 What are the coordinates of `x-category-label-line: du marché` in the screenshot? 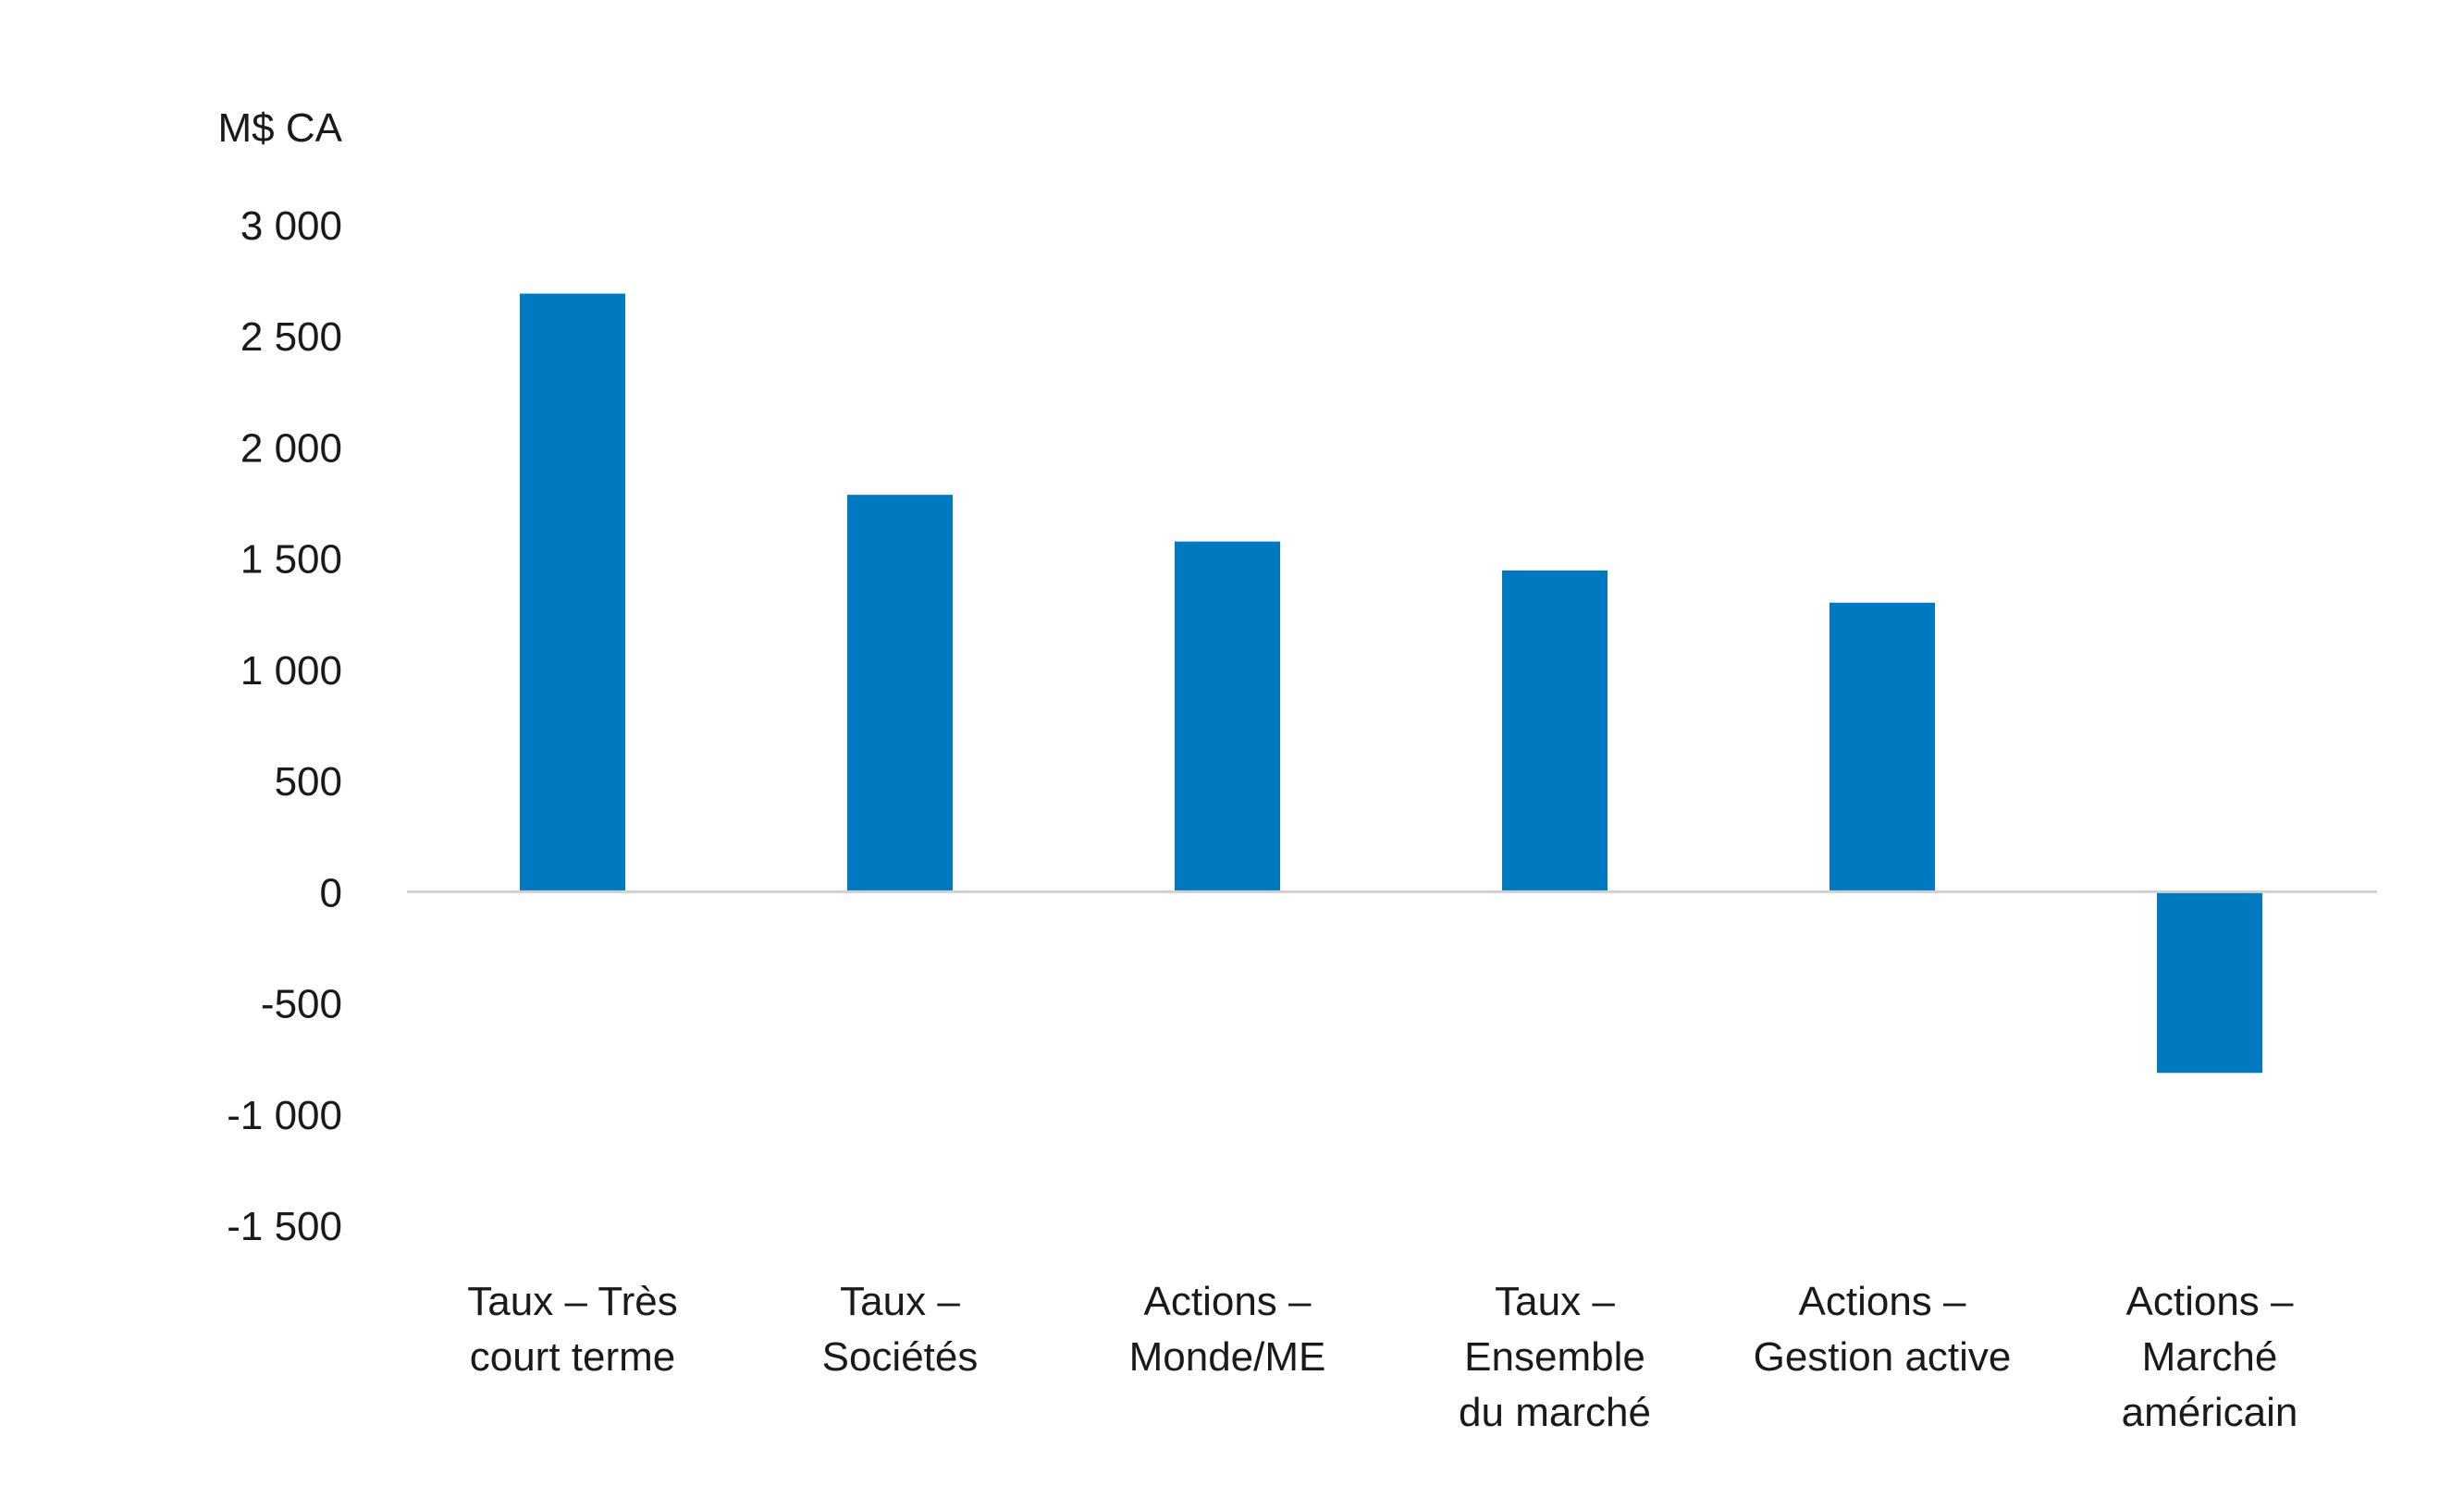 It's located at (1555, 1413).